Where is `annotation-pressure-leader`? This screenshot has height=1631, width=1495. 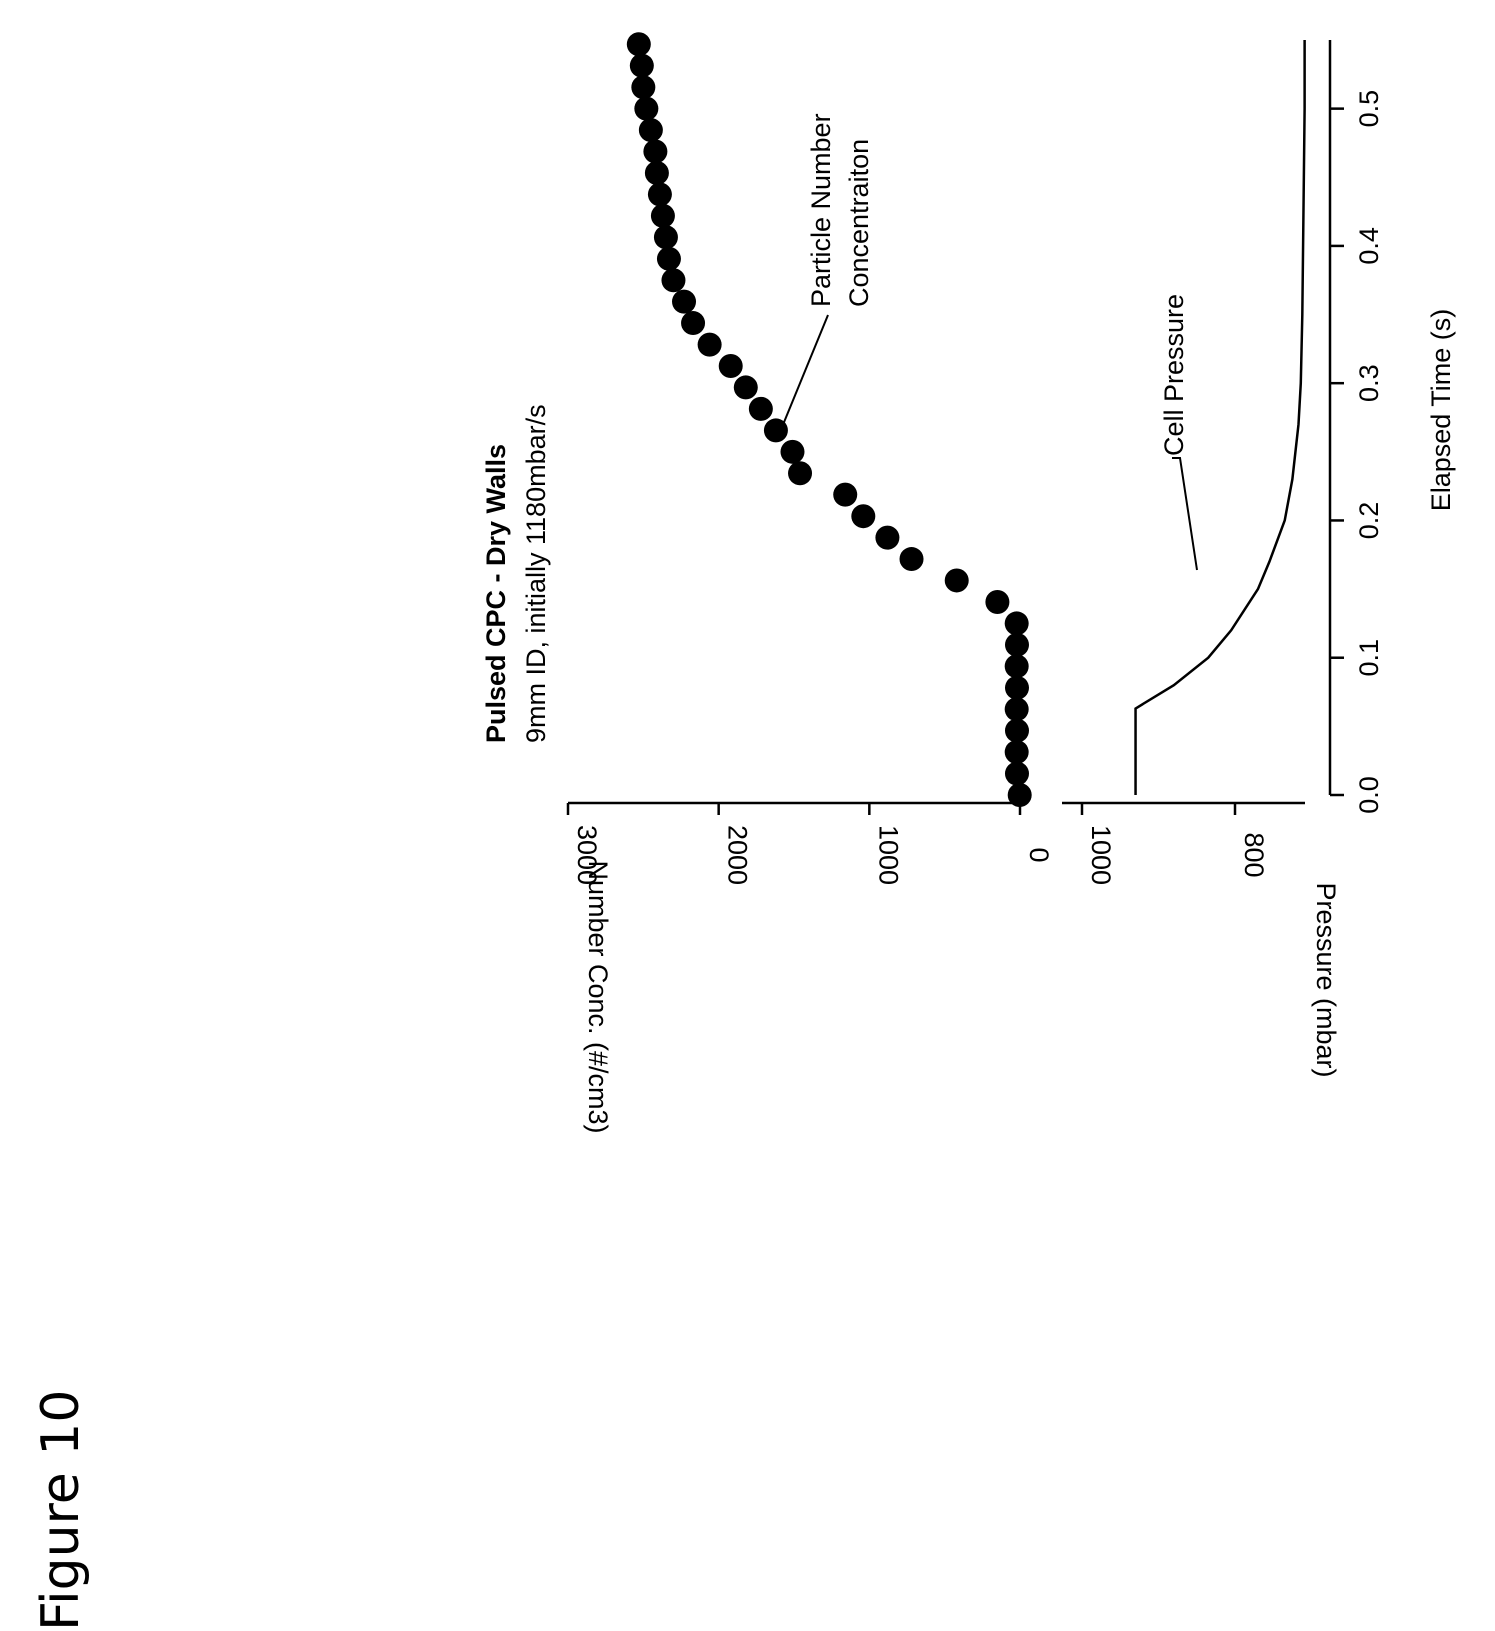
annotation-pressure-leader is located at coordinates (1185, 514).